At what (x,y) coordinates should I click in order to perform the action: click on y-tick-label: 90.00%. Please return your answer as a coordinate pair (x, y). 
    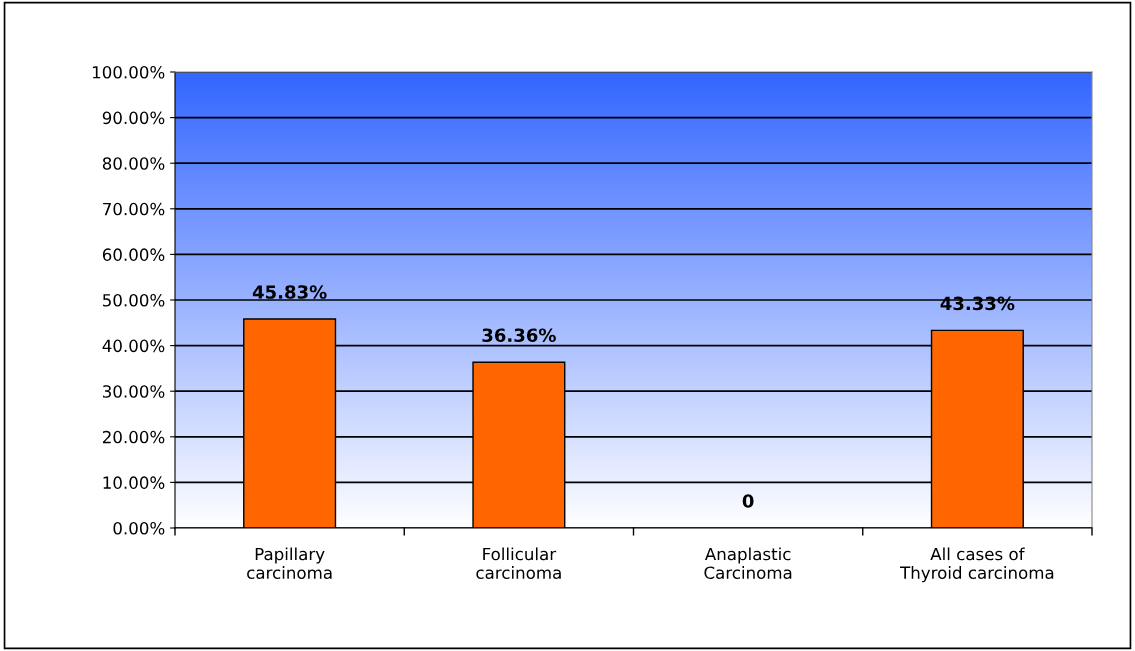
    Looking at the image, I should click on (133, 118).